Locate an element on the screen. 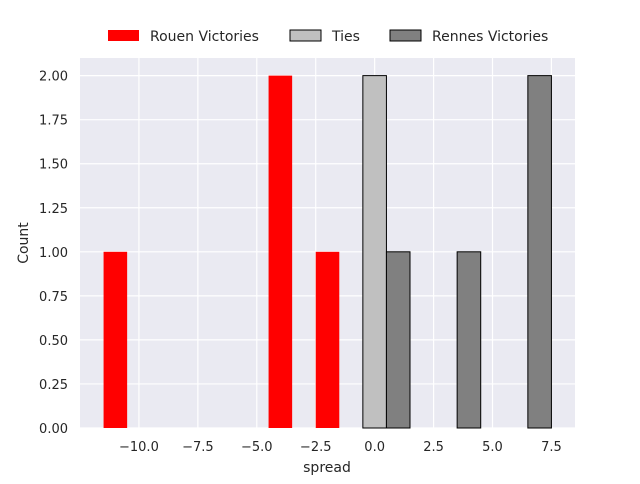 This screenshot has height=484, width=640. y-tick-label: 0.50 is located at coordinates (53, 341).